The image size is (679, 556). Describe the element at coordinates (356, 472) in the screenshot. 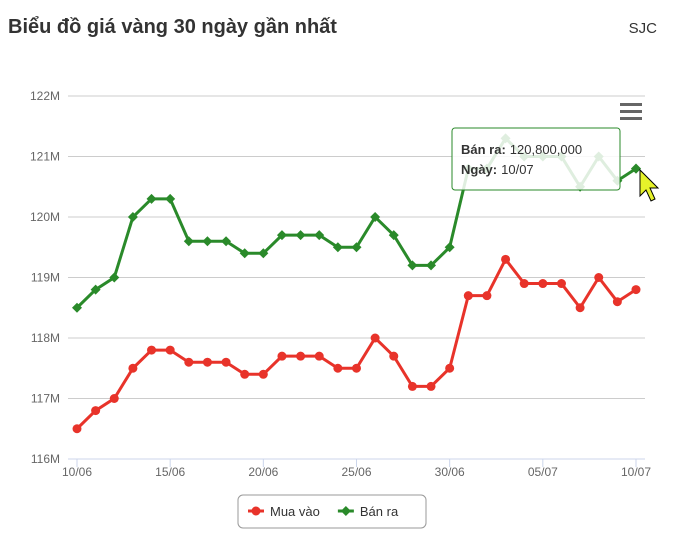

I see `x-tick-label: 25/06` at that location.